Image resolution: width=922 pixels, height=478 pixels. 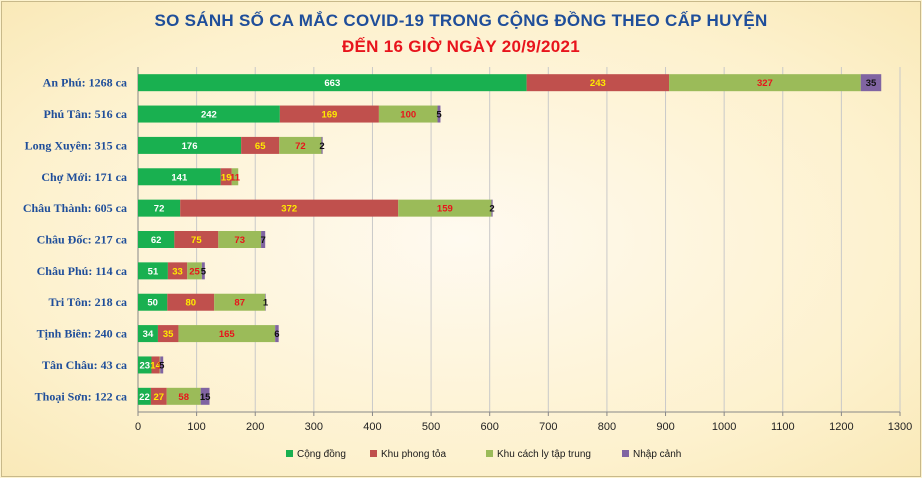 What do you see at coordinates (900, 427) in the screenshot?
I see `x-tick-label: 1300` at bounding box center [900, 427].